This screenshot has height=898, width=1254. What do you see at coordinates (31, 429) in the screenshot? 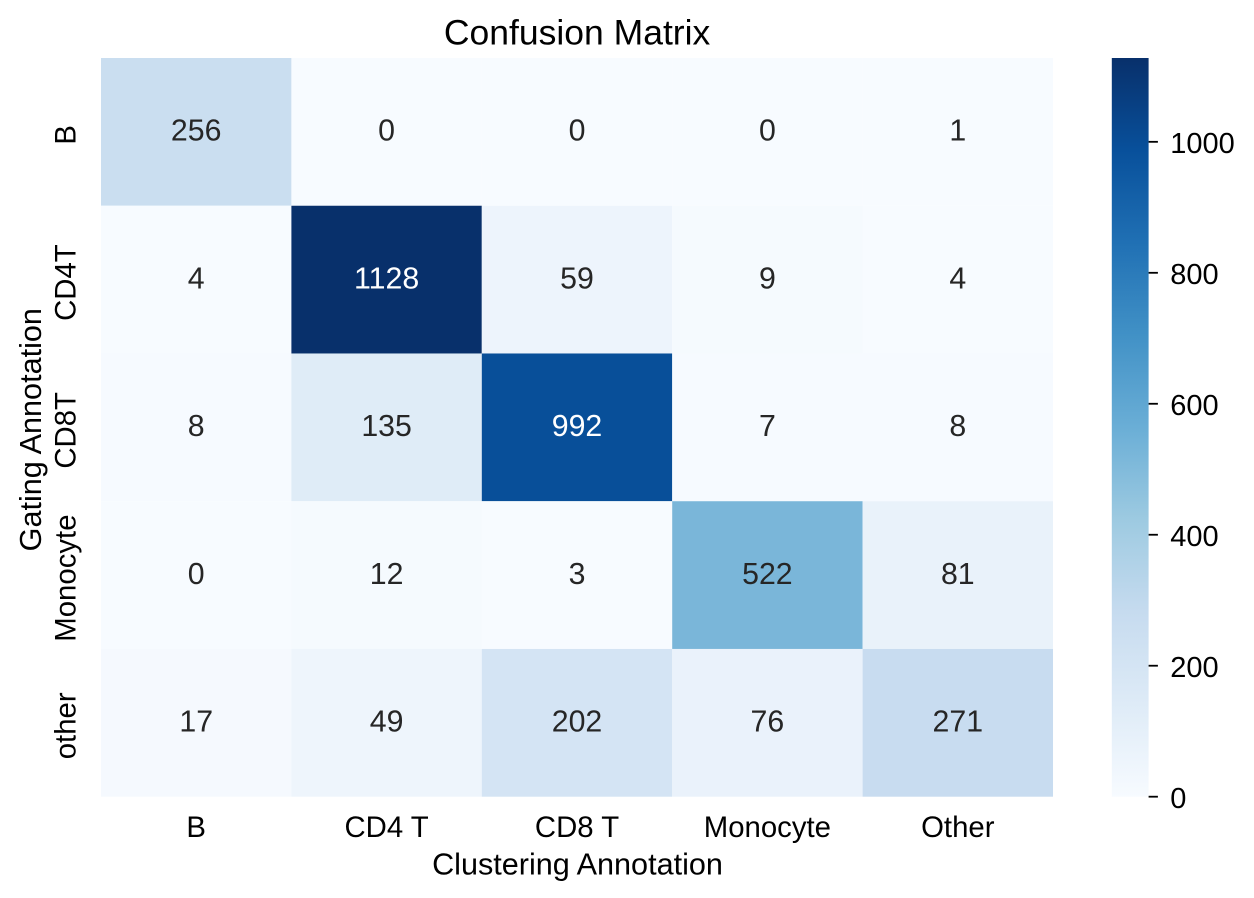
I see `svg-text: Gating Annotation` at bounding box center [31, 429].